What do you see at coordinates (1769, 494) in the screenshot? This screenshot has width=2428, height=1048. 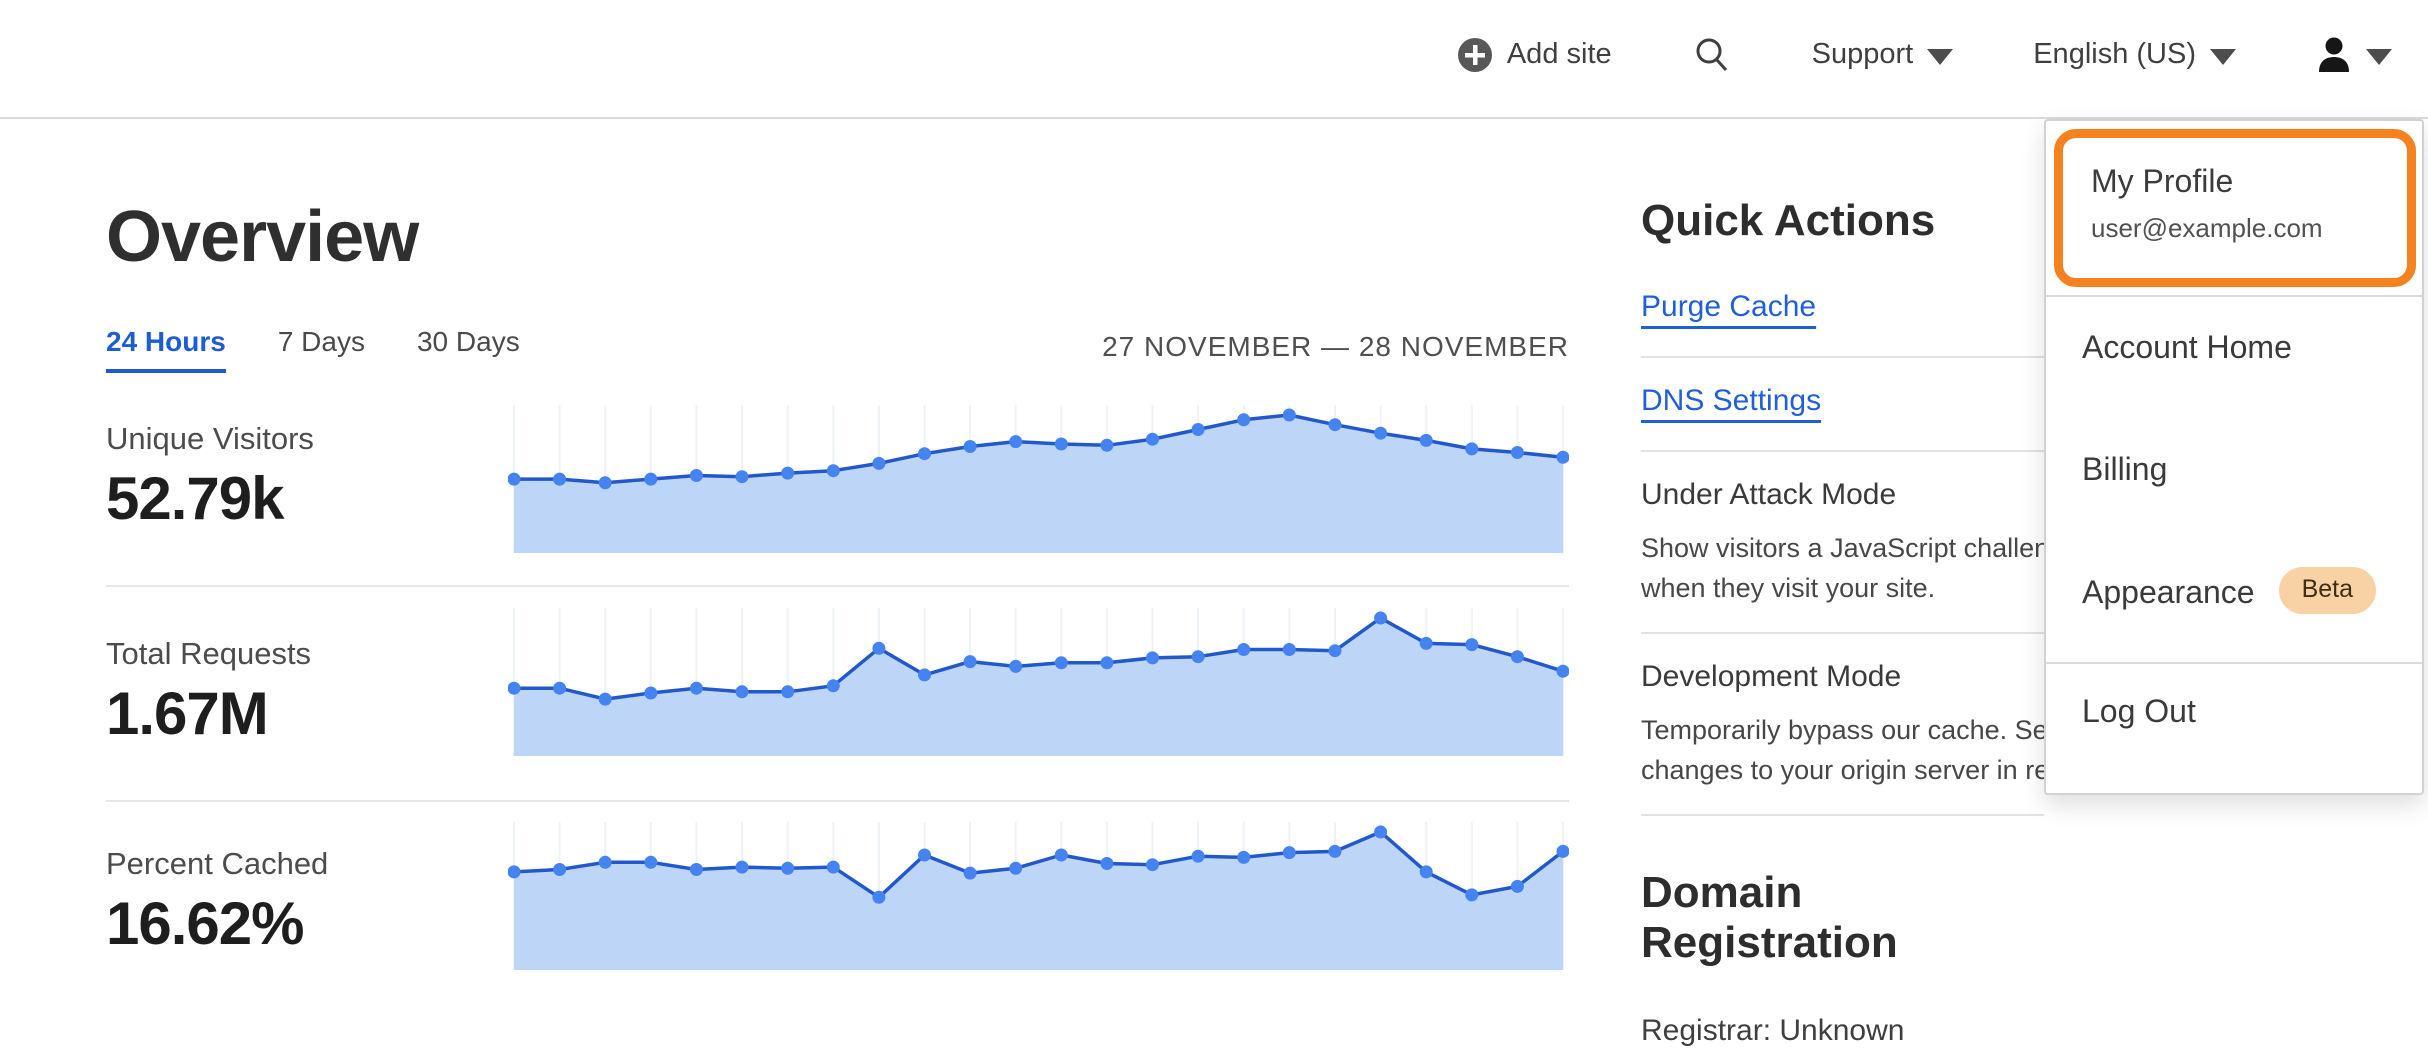 I see `under-attack-mode-label: Under Attack Mode` at bounding box center [1769, 494].